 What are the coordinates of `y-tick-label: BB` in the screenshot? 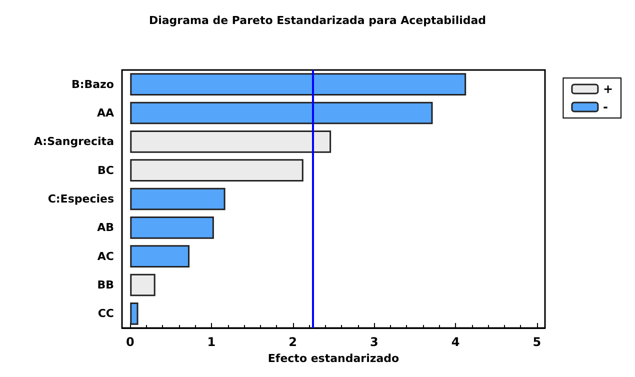 It's located at (105, 285).